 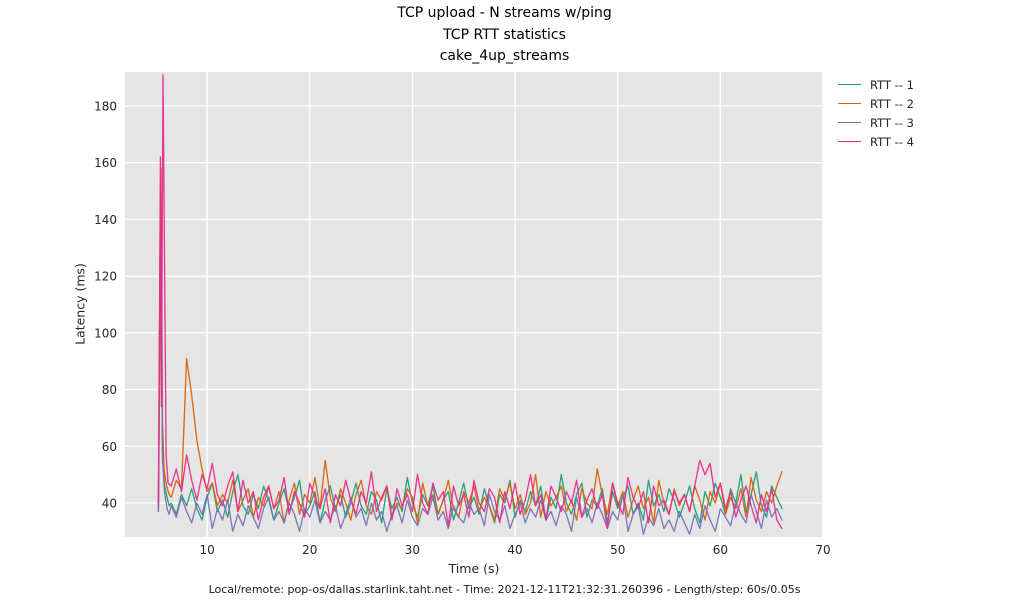 What do you see at coordinates (514, 550) in the screenshot?
I see `x-tick-label: 40` at bounding box center [514, 550].